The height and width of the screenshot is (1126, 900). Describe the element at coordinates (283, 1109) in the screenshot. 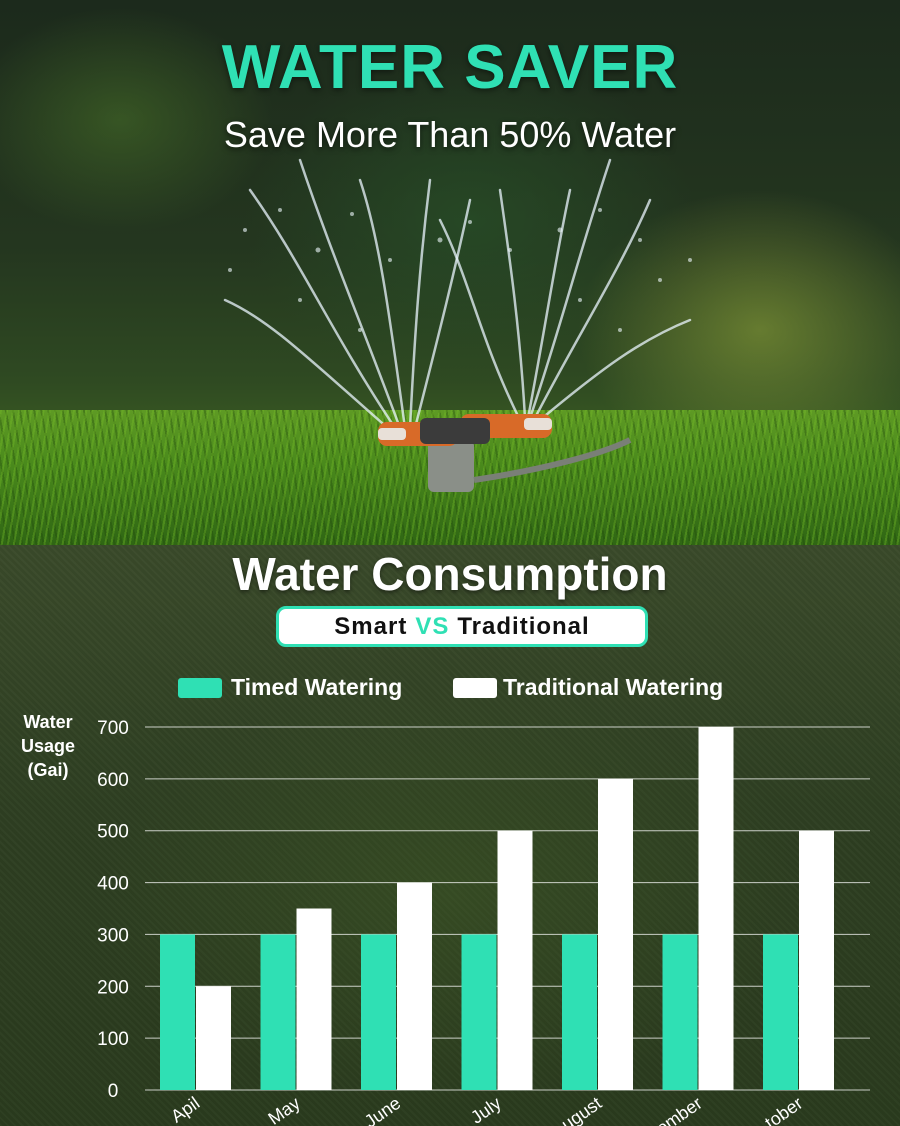

I see `x-tick-label: May` at that location.